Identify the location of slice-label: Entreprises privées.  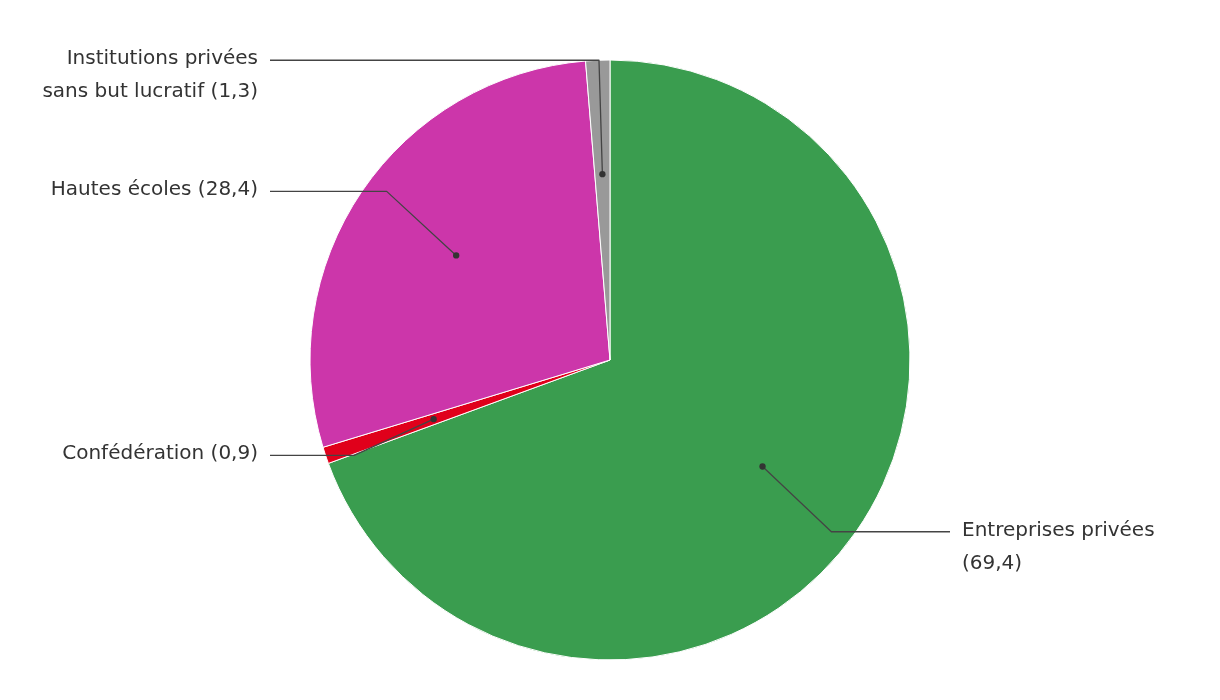
(1058, 528).